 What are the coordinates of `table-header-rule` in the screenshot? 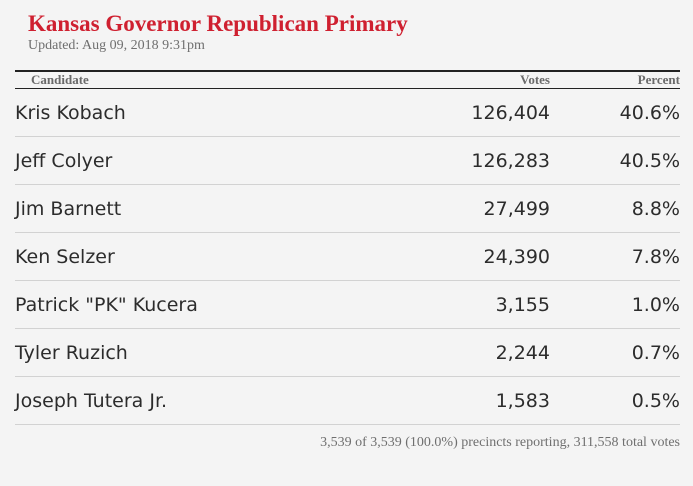 It's located at (347, 88).